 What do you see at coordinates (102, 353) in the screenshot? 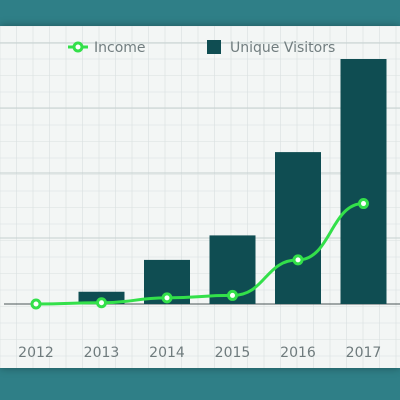
I see `x-tick-label: 2013` at bounding box center [102, 353].